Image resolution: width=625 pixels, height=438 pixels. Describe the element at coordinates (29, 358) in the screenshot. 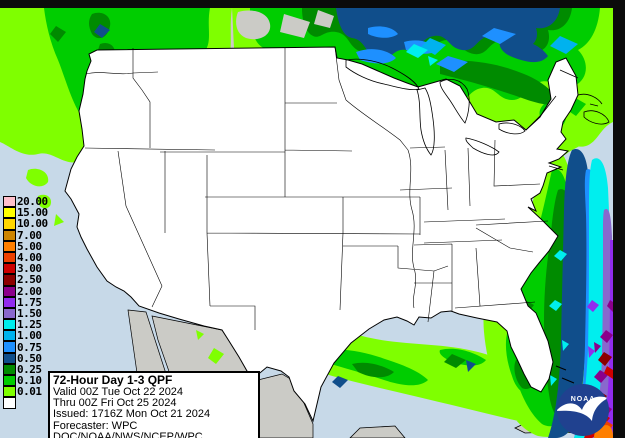

I see `legend-value: 0.50` at that location.